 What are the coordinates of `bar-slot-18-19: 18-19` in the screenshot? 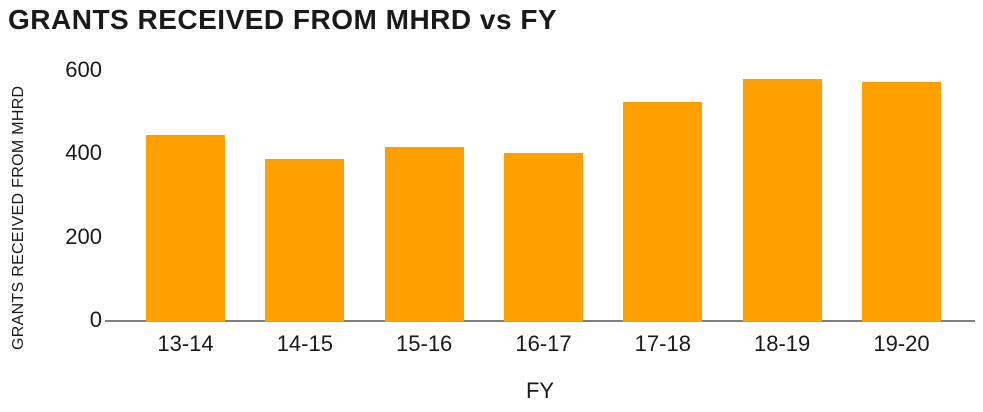 It's located at (782, 213).